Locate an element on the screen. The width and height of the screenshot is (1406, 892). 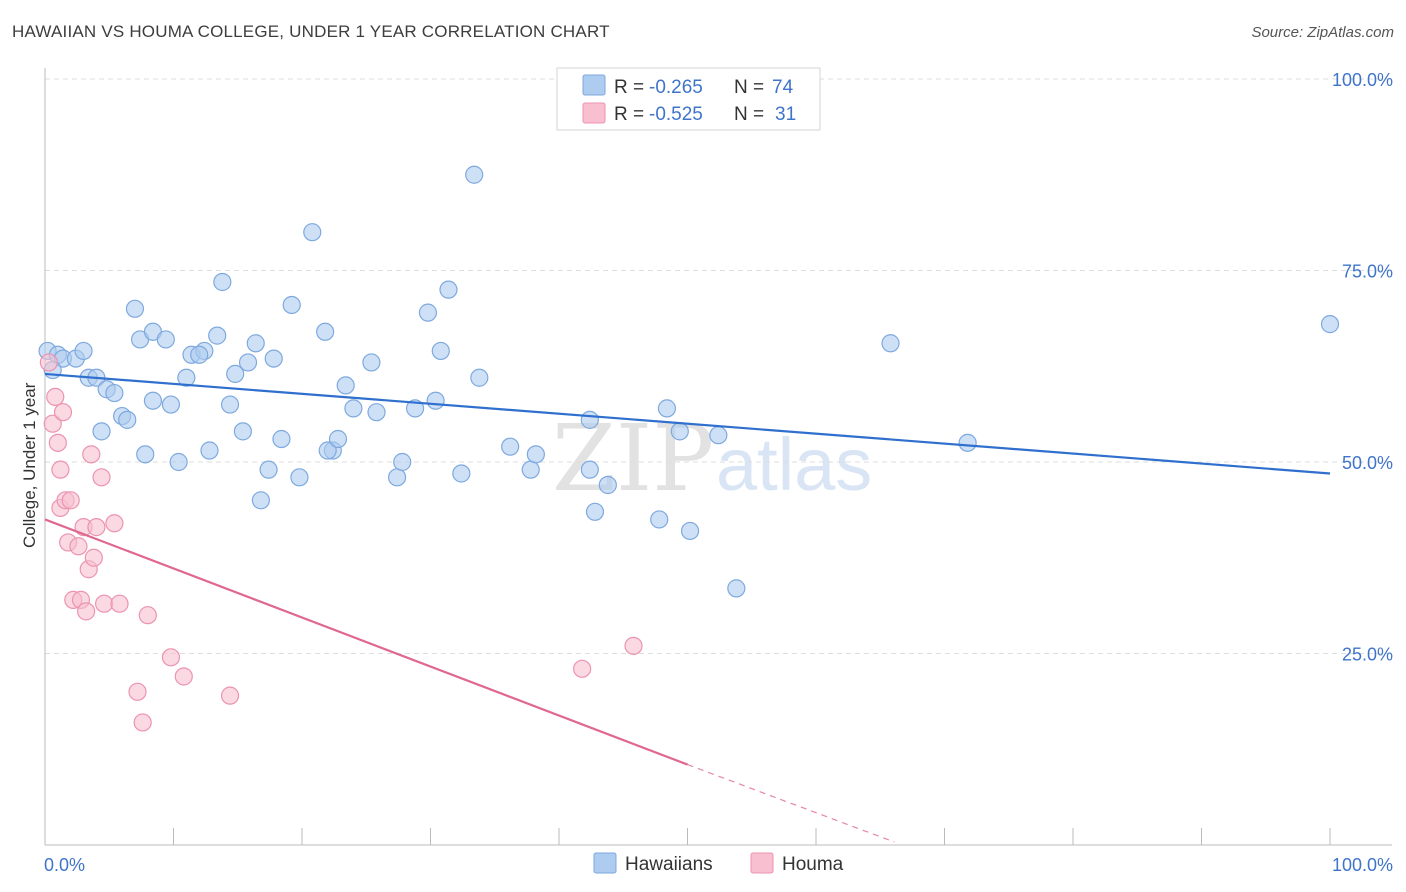
houma-trend-line is located at coordinates (366, 642).